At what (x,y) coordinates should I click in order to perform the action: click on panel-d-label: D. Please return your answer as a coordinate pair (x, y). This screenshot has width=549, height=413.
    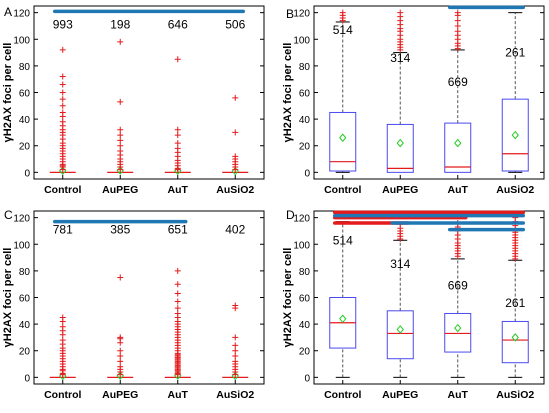
    Looking at the image, I should click on (290, 215).